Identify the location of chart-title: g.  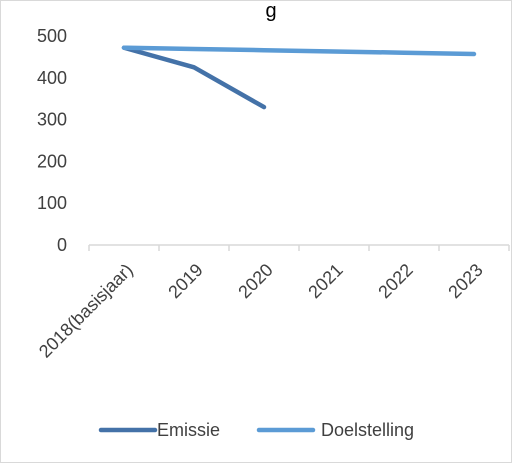
(270, 11).